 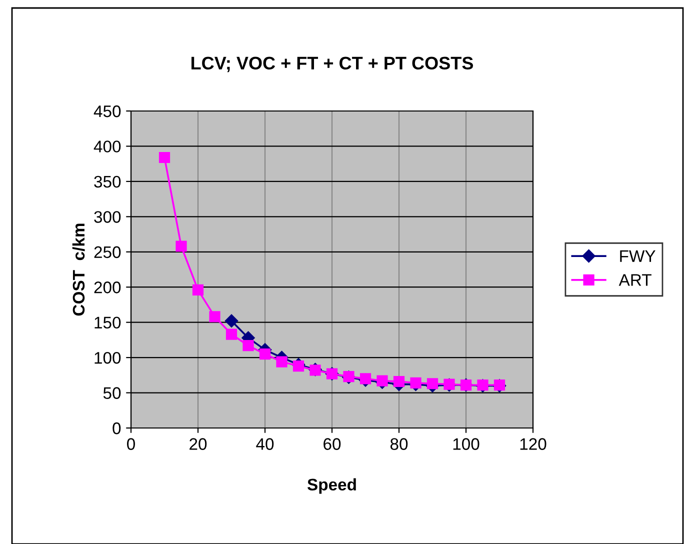 What do you see at coordinates (635, 280) in the screenshot?
I see `legend-label: ART` at bounding box center [635, 280].